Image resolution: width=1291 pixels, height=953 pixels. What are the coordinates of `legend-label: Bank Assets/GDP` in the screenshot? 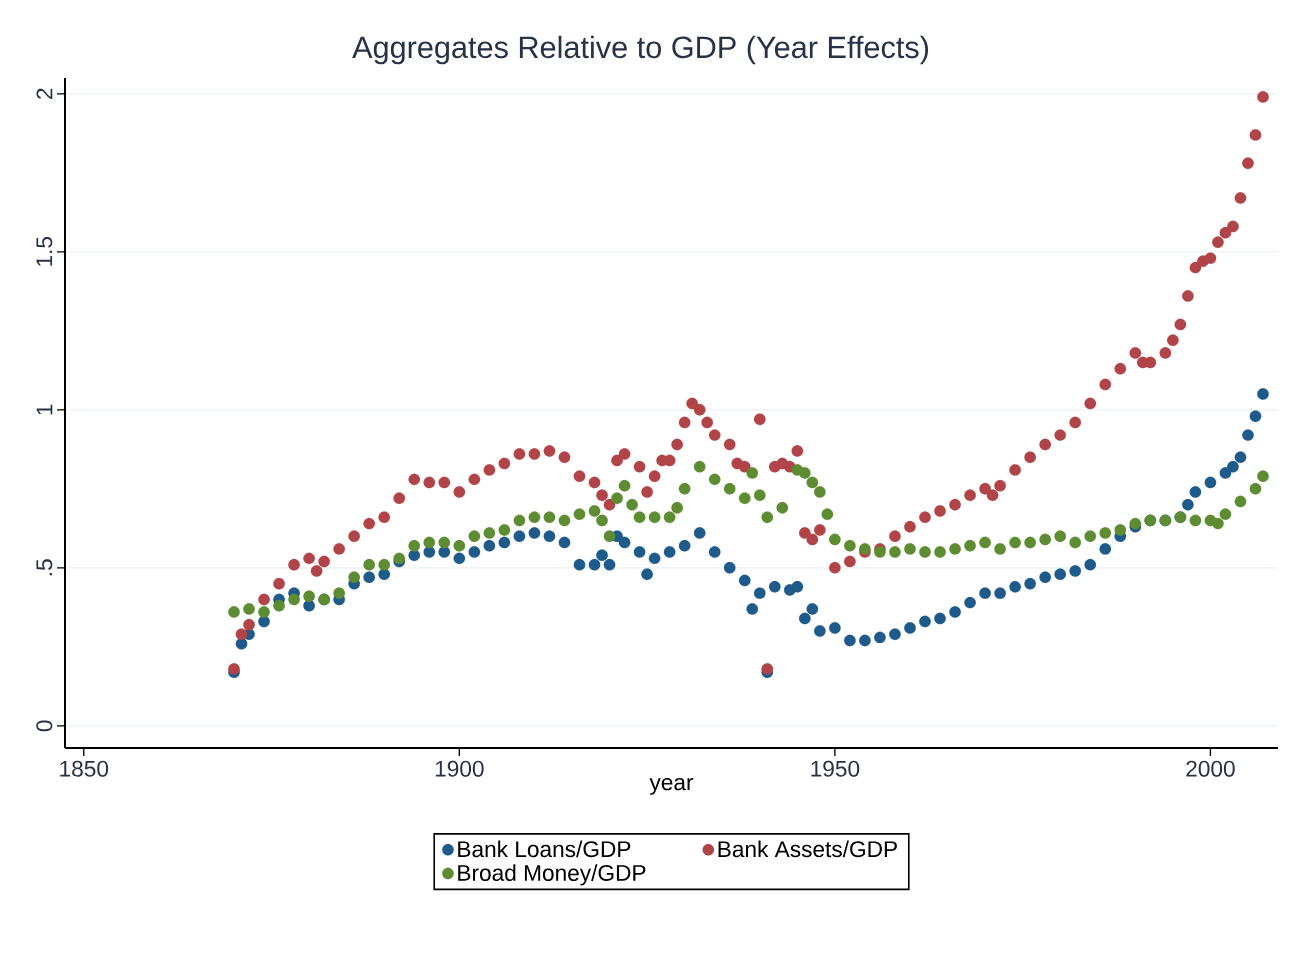 It's located at (807, 849).